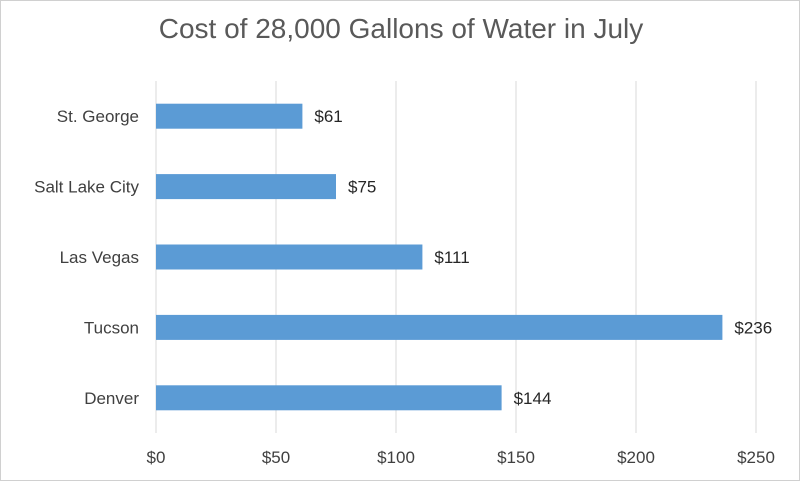 The width and height of the screenshot is (800, 482). Describe the element at coordinates (246, 187) in the screenshot. I see `bar-salt-lake-city` at that location.